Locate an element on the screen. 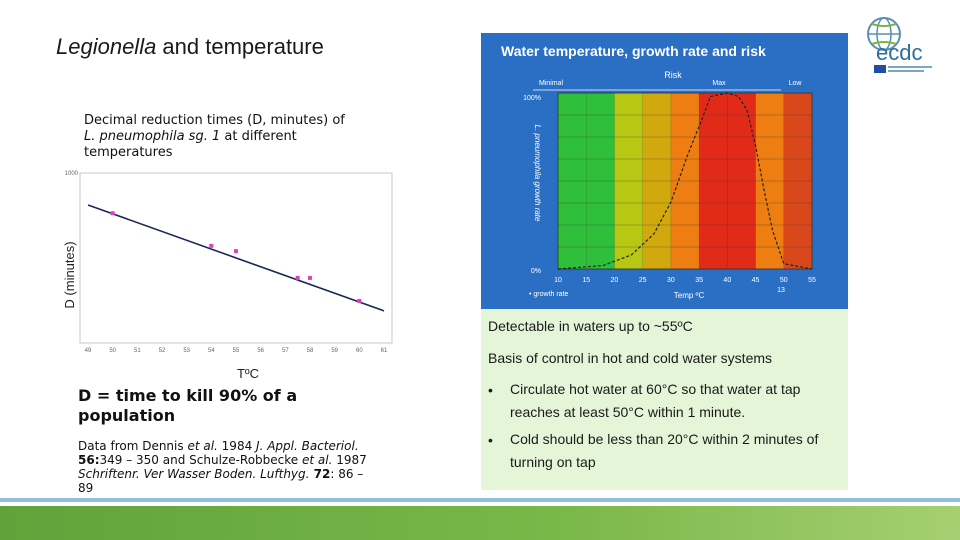 This screenshot has width=960, height=540. caption-species: L. pneumophila sg. 1 is located at coordinates (152, 136).